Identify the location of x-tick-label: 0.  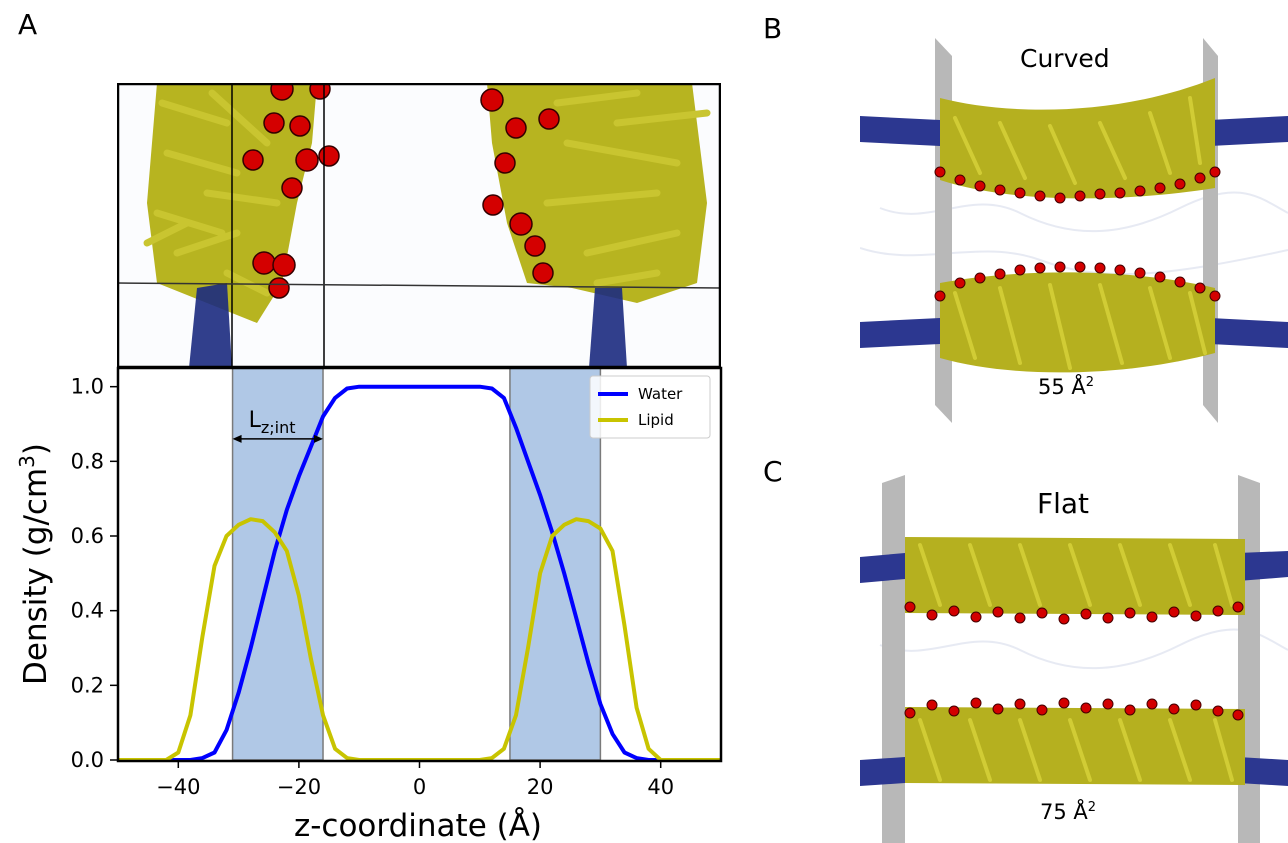
(419, 787).